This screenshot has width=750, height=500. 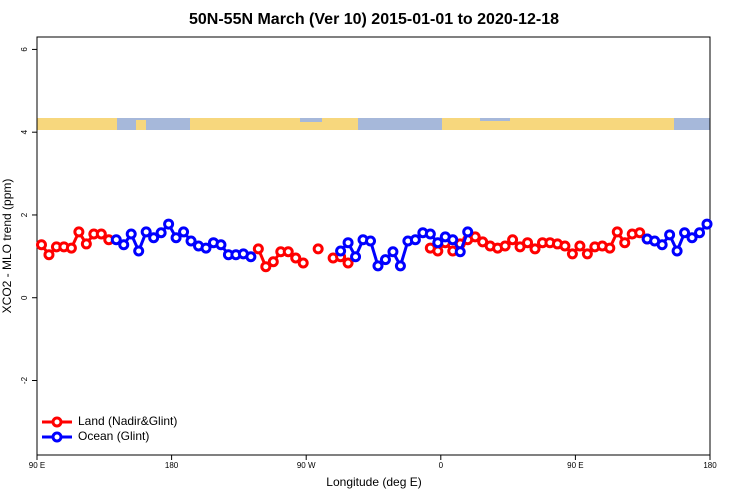 What do you see at coordinates (441, 465) in the screenshot?
I see `x-tick-label: 0` at bounding box center [441, 465].